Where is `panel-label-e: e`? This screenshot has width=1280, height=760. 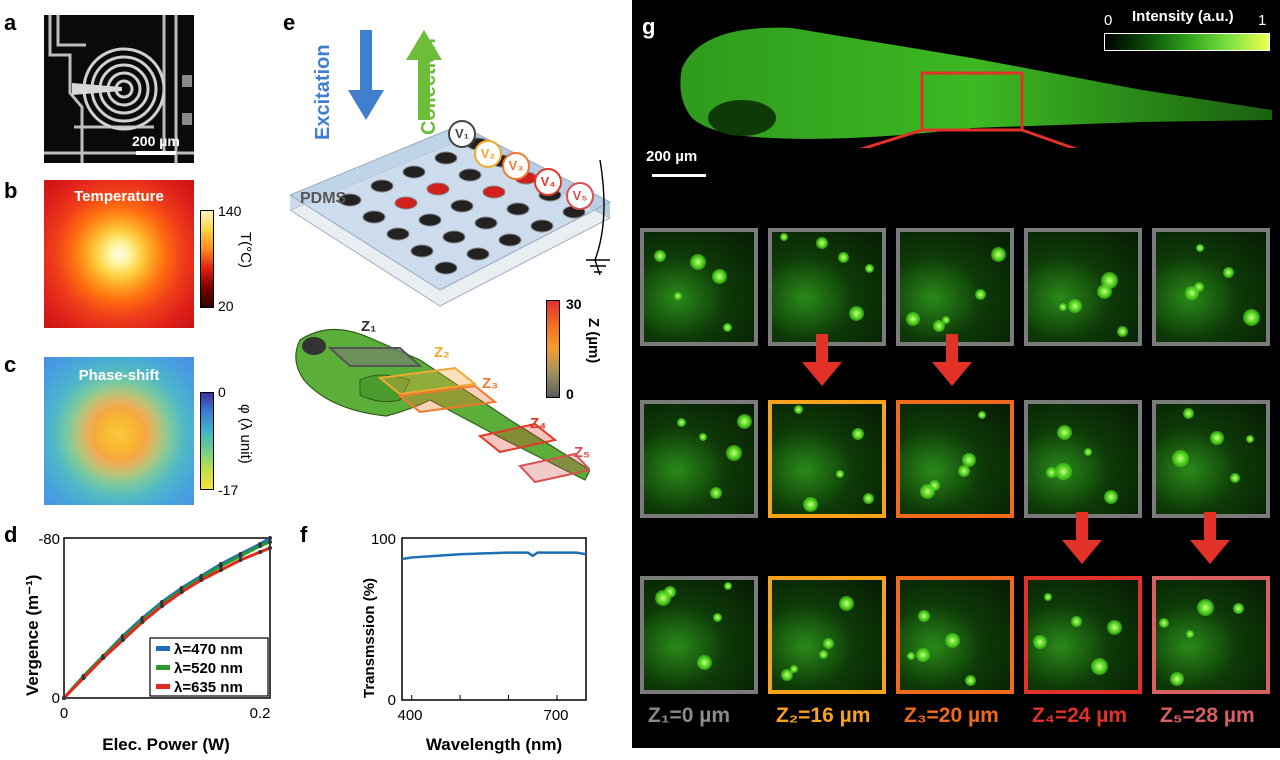
panel-label-e: e is located at coordinates (289, 22).